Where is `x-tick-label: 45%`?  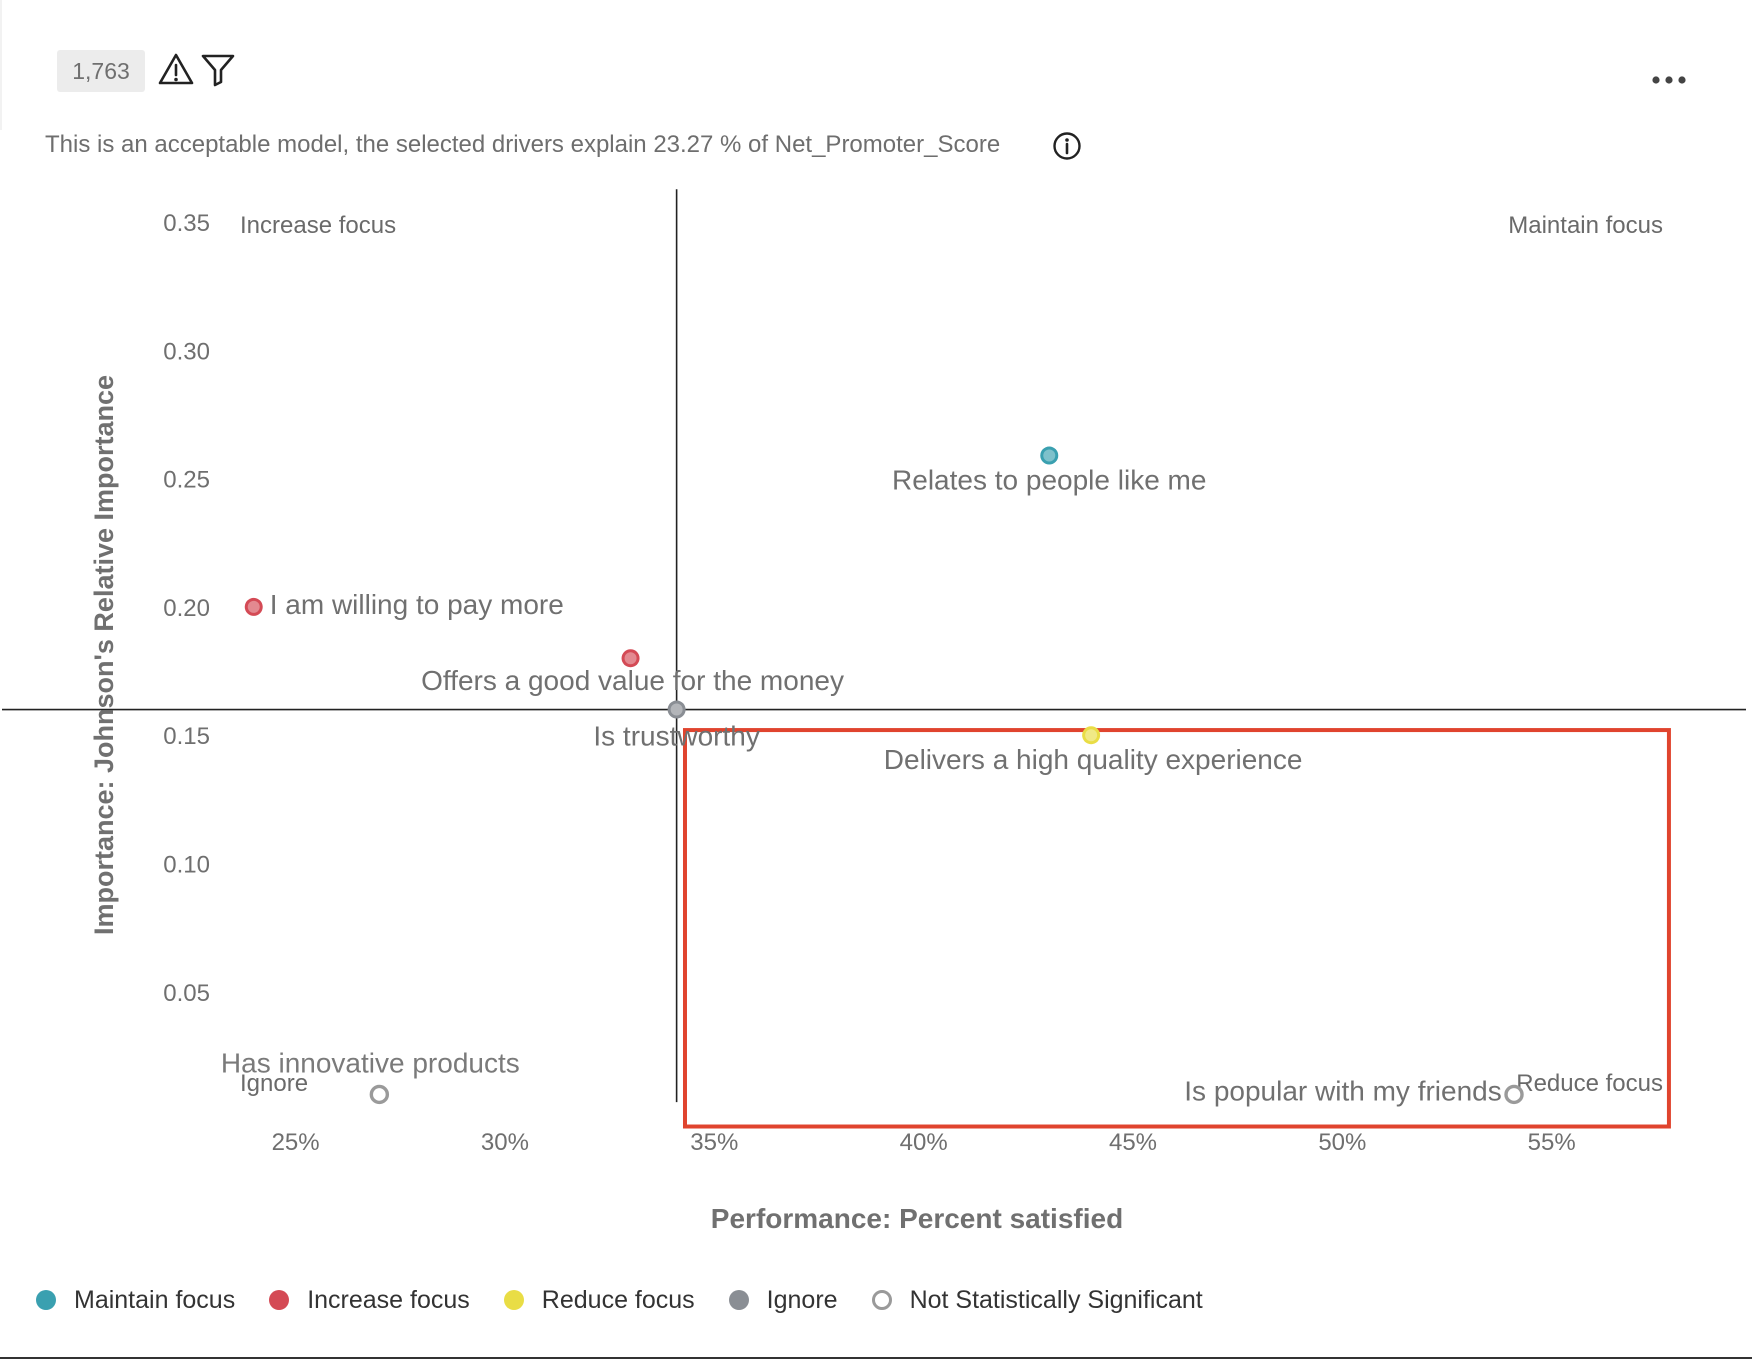 x-tick-label: 45% is located at coordinates (1133, 1142).